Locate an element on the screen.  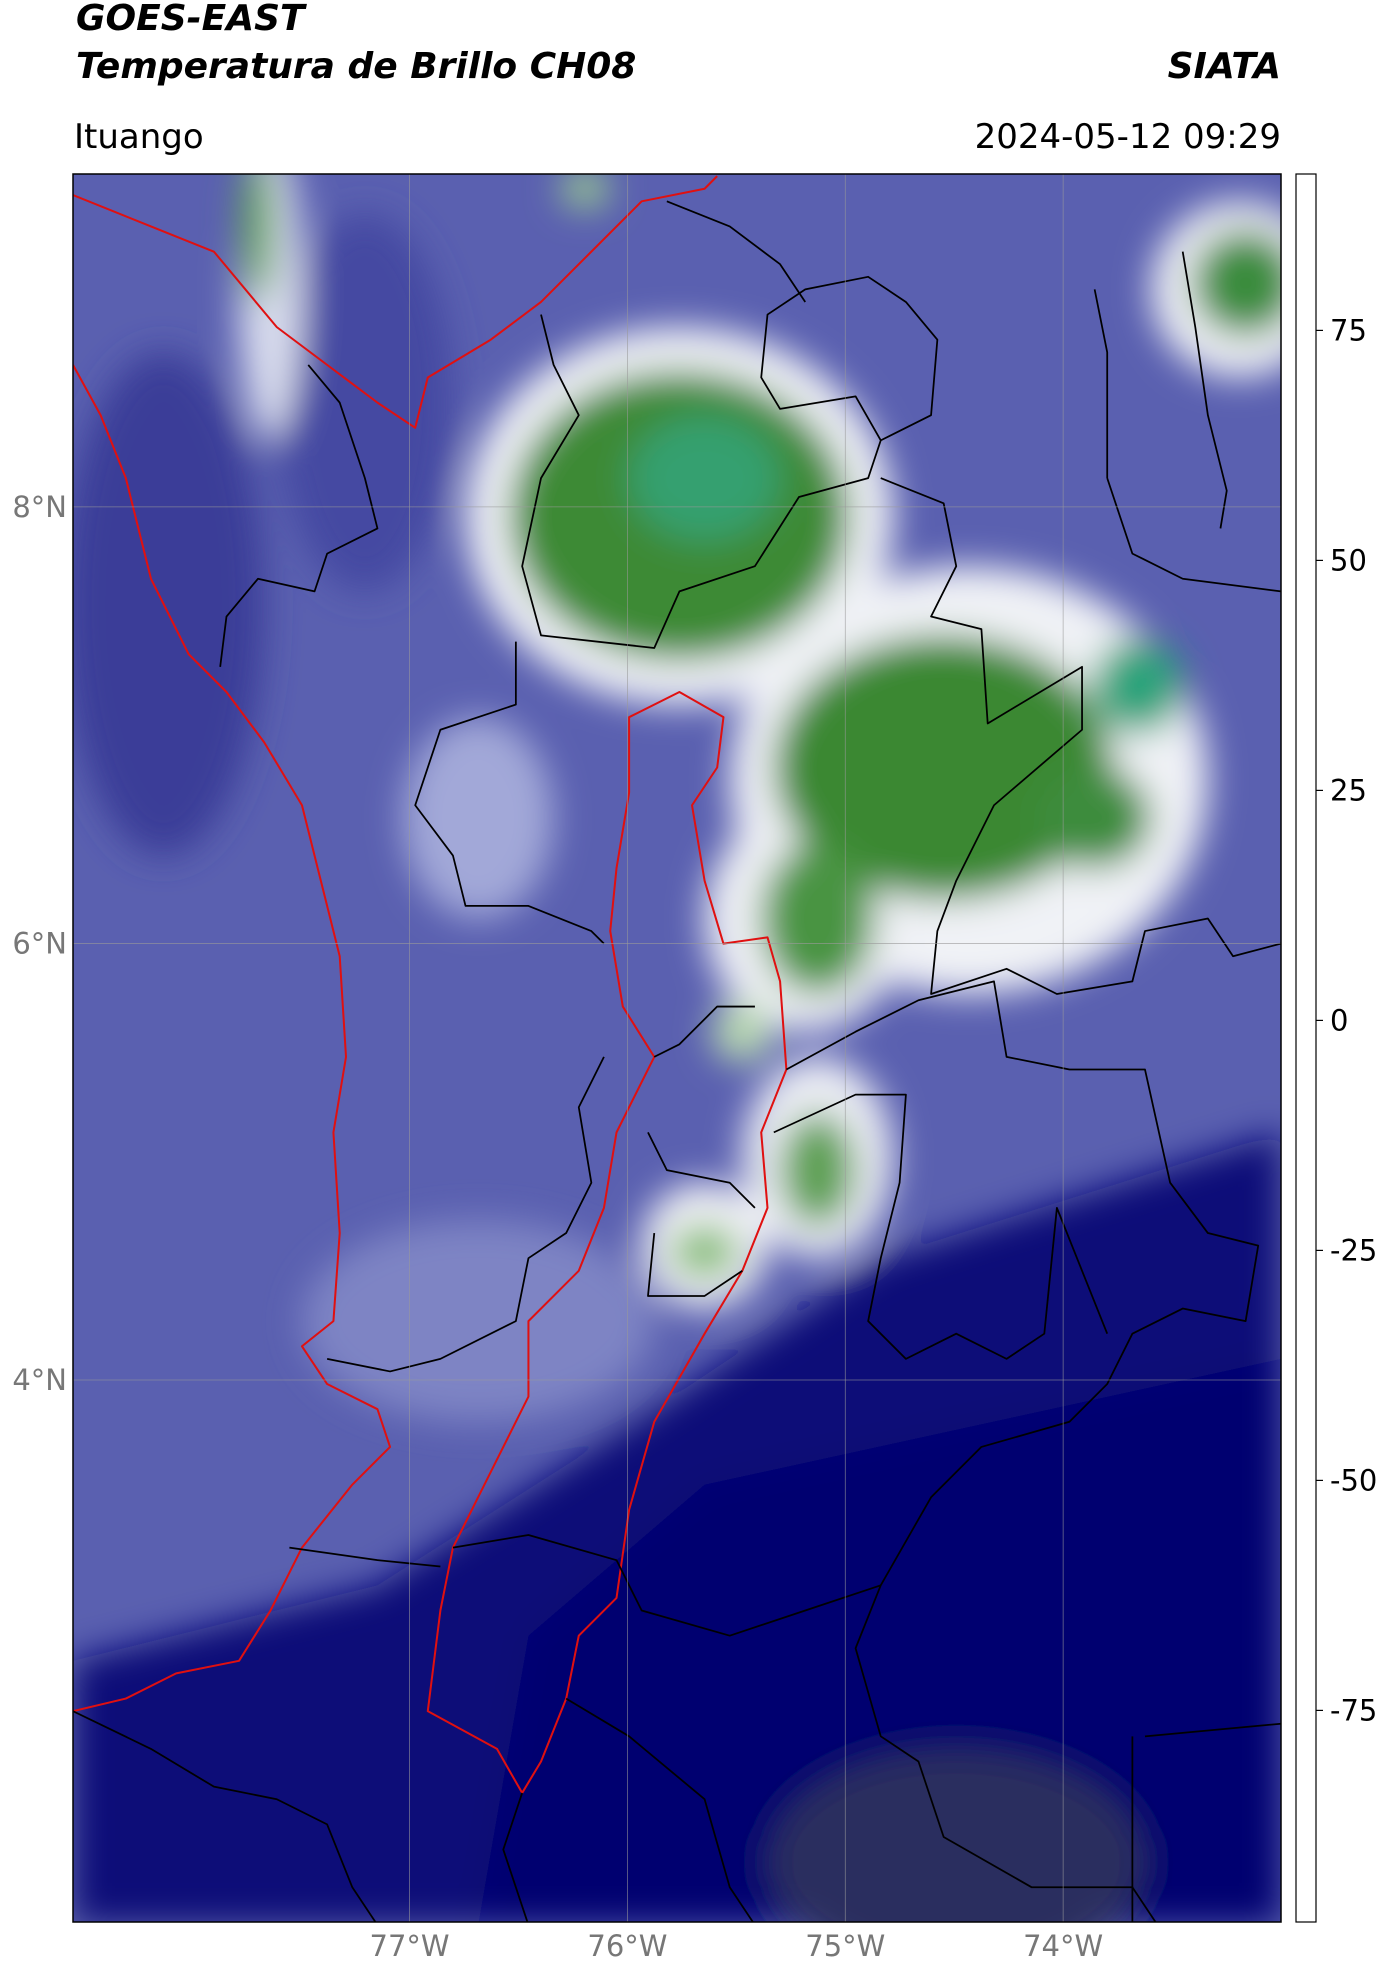
colorbar-ticks: 75 50 25 0 -25 -50 -75 is located at coordinates (1346, 1020).